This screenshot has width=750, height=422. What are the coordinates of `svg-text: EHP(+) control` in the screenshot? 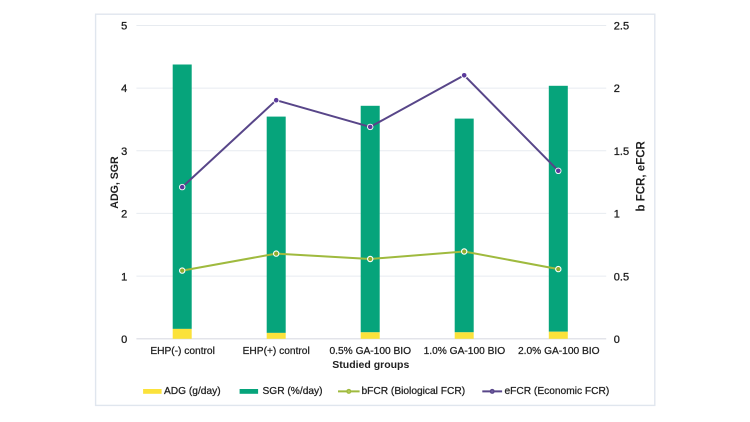 It's located at (276, 351).